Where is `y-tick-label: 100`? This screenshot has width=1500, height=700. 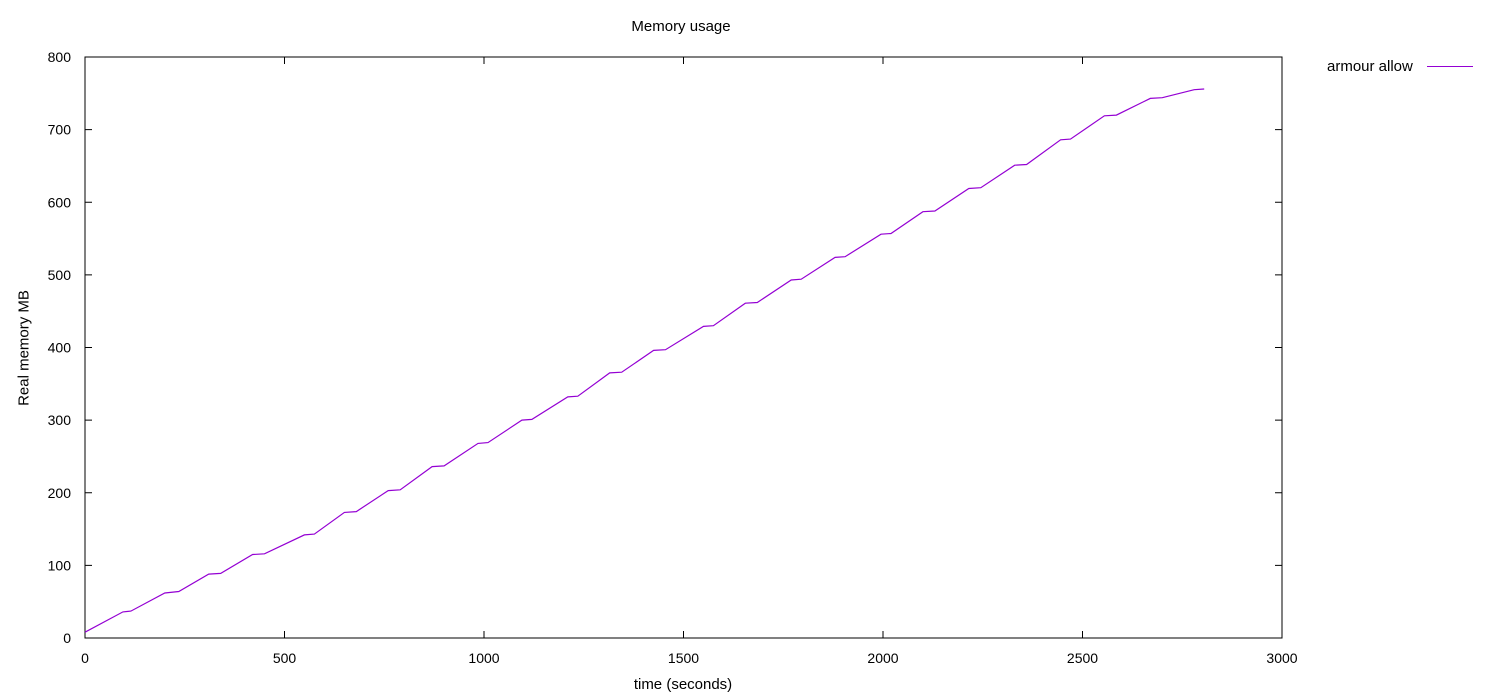 y-tick-label: 100 is located at coordinates (60, 565).